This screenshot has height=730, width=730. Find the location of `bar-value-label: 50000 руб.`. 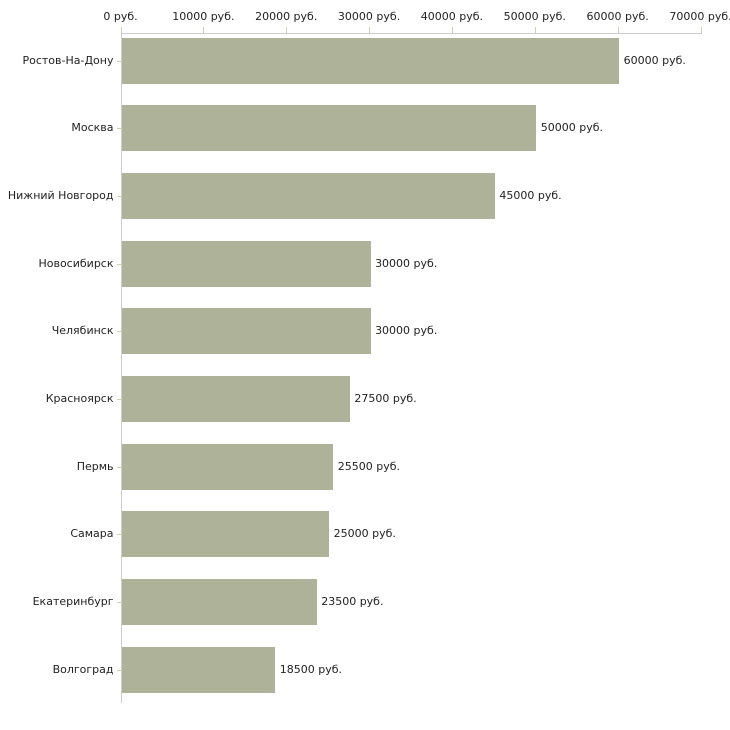

bar-value-label: 50000 руб. is located at coordinates (572, 128).